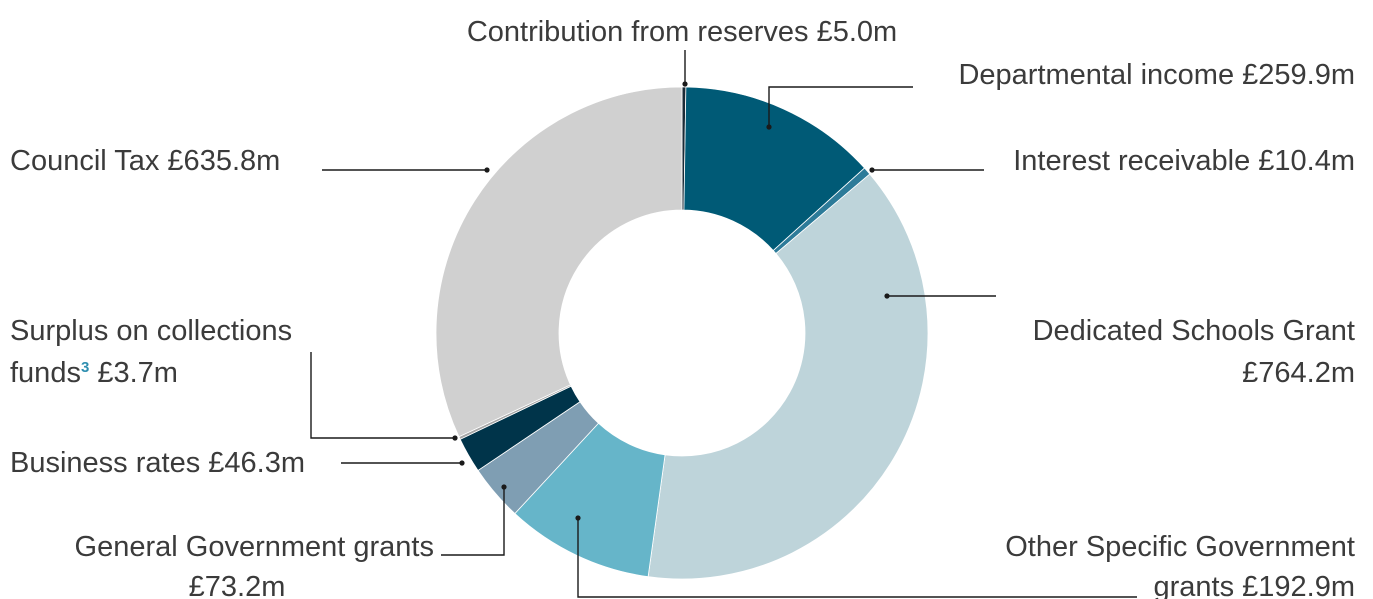  I want to click on label-surplus-line2: funds3 £3.7m, so click(94, 373).